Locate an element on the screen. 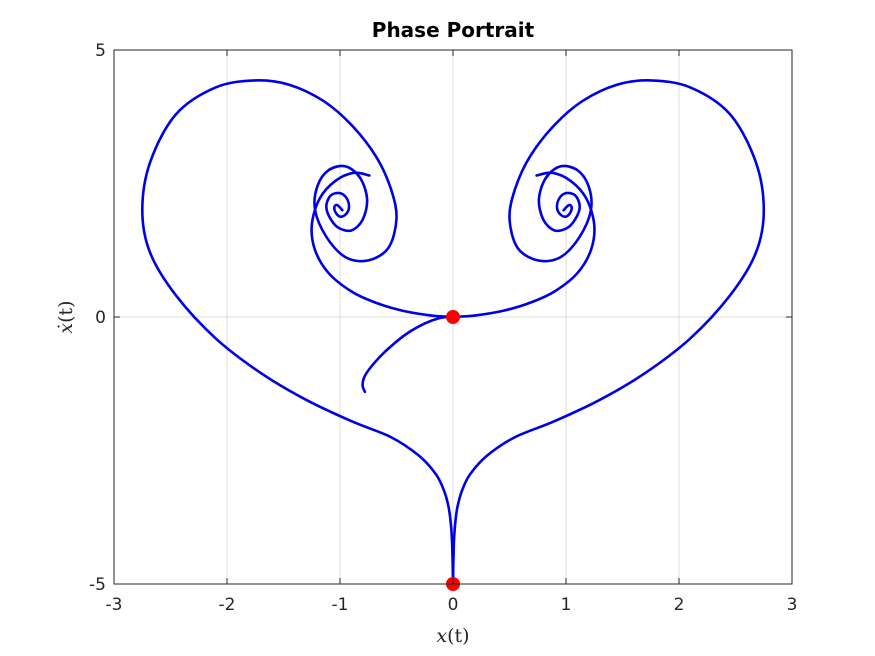  x-axis-label: x(t) is located at coordinates (452, 636).